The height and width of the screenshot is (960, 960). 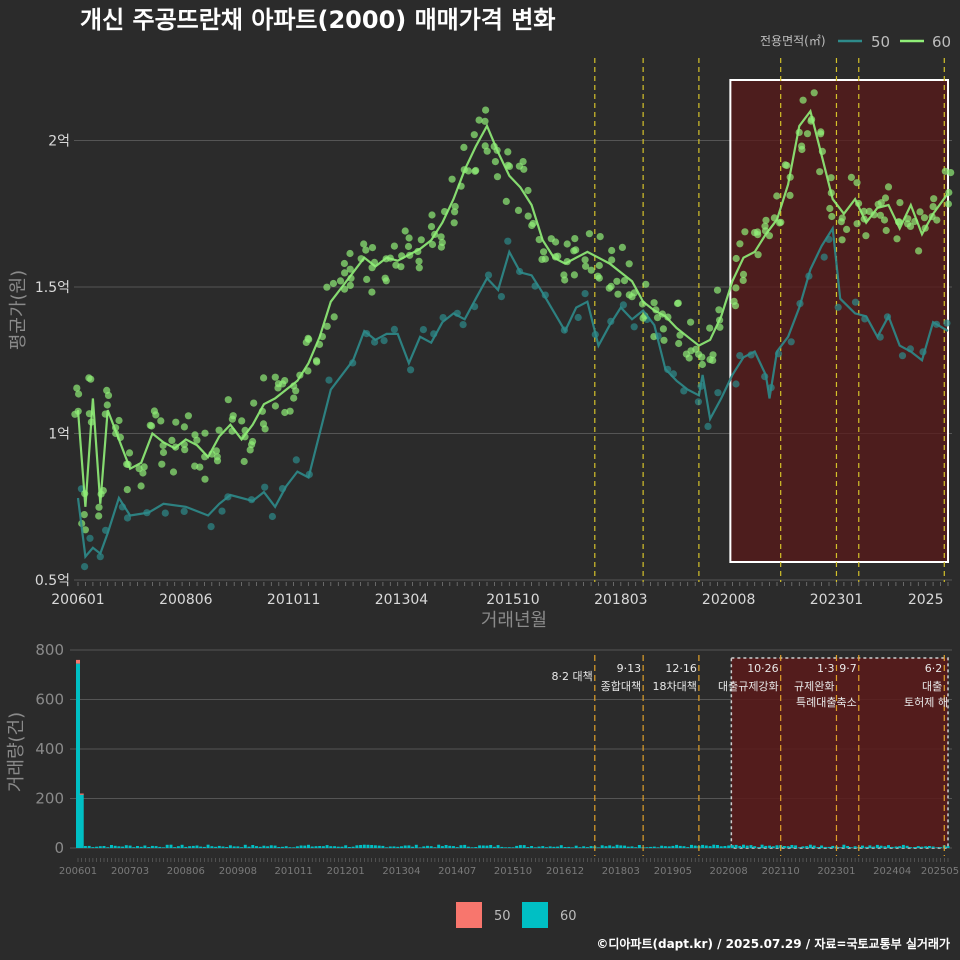 I want to click on volume-x-tick-label: 200601, so click(x=78, y=871).